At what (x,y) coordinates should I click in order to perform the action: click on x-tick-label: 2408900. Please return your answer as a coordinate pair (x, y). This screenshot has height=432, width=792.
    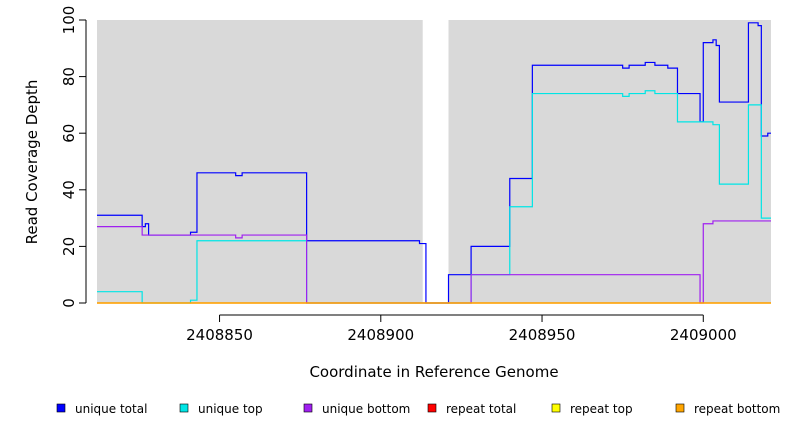
    Looking at the image, I should click on (380, 335).